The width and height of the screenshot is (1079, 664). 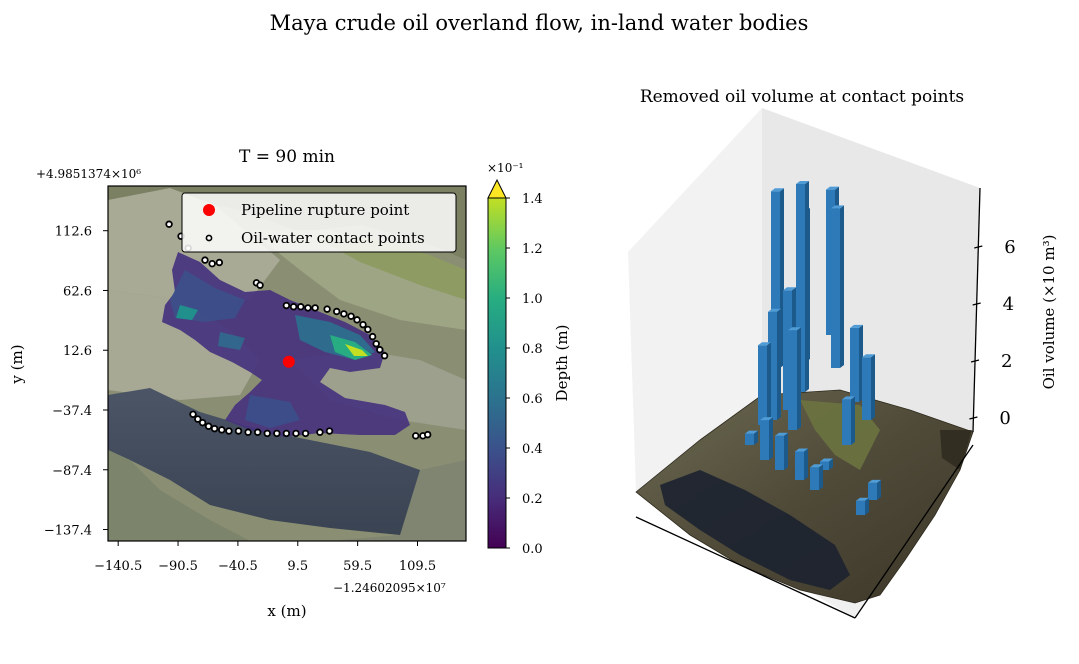 What do you see at coordinates (532, 299) in the screenshot?
I see `colorbar-tick-label: 1.0` at bounding box center [532, 299].